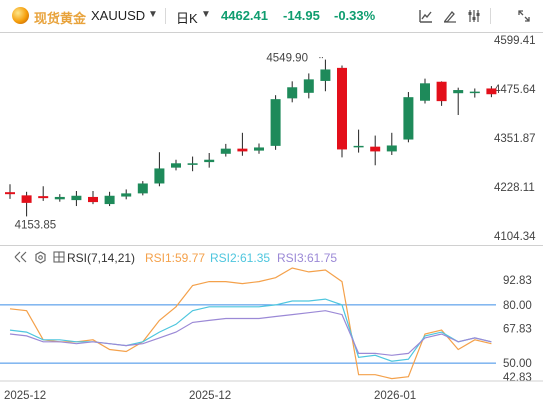 The image size is (543, 408). What do you see at coordinates (515, 139) in the screenshot?
I see `price-tick-label: 4351.87` at bounding box center [515, 139].